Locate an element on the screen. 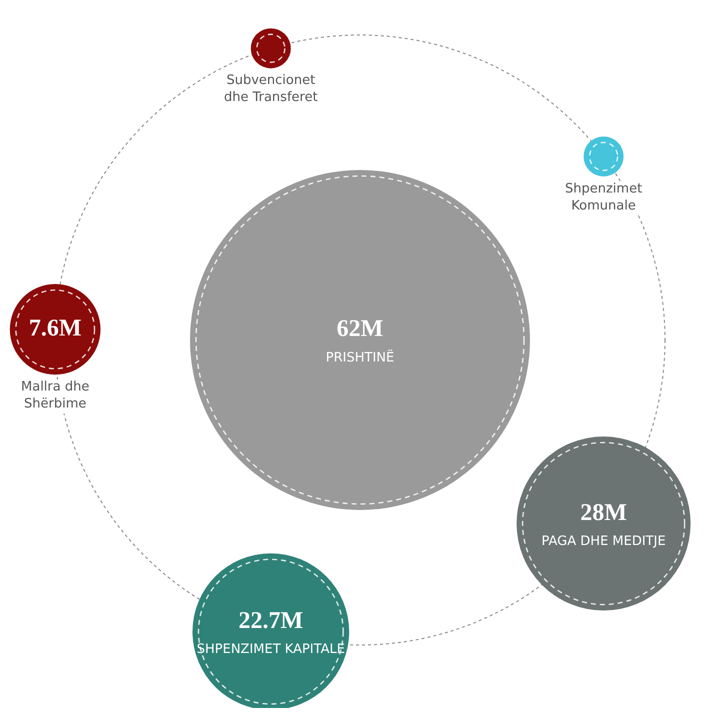 The width and height of the screenshot is (713, 716). category-label: SHPENZIMET KAPITALE is located at coordinates (270, 650).